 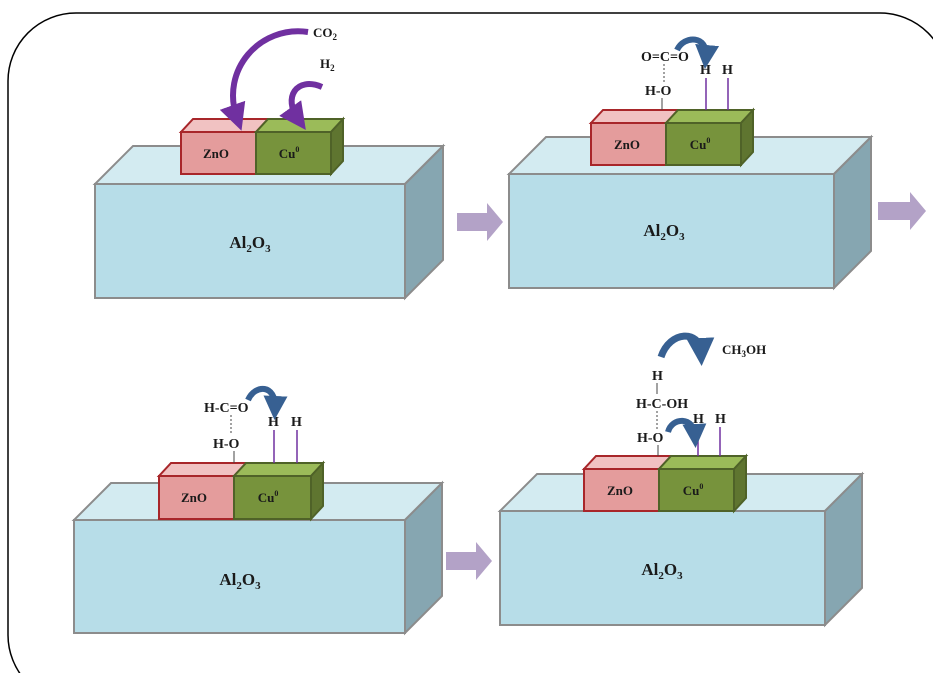 I want to click on co2-adsorption-arrow, so click(x=270, y=74).